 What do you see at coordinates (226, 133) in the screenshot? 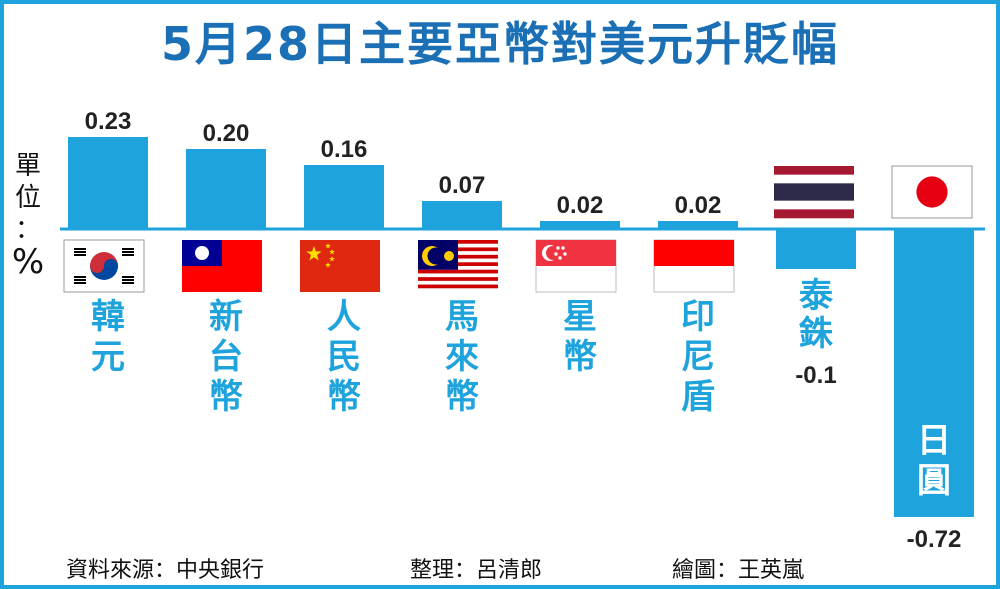
I see `value-label: 0.20` at bounding box center [226, 133].